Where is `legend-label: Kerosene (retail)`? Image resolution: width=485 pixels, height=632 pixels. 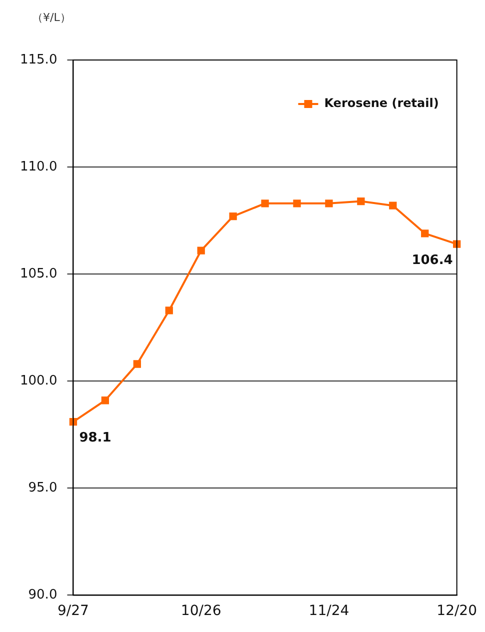 legend-label: Kerosene (retail) is located at coordinates (381, 103).